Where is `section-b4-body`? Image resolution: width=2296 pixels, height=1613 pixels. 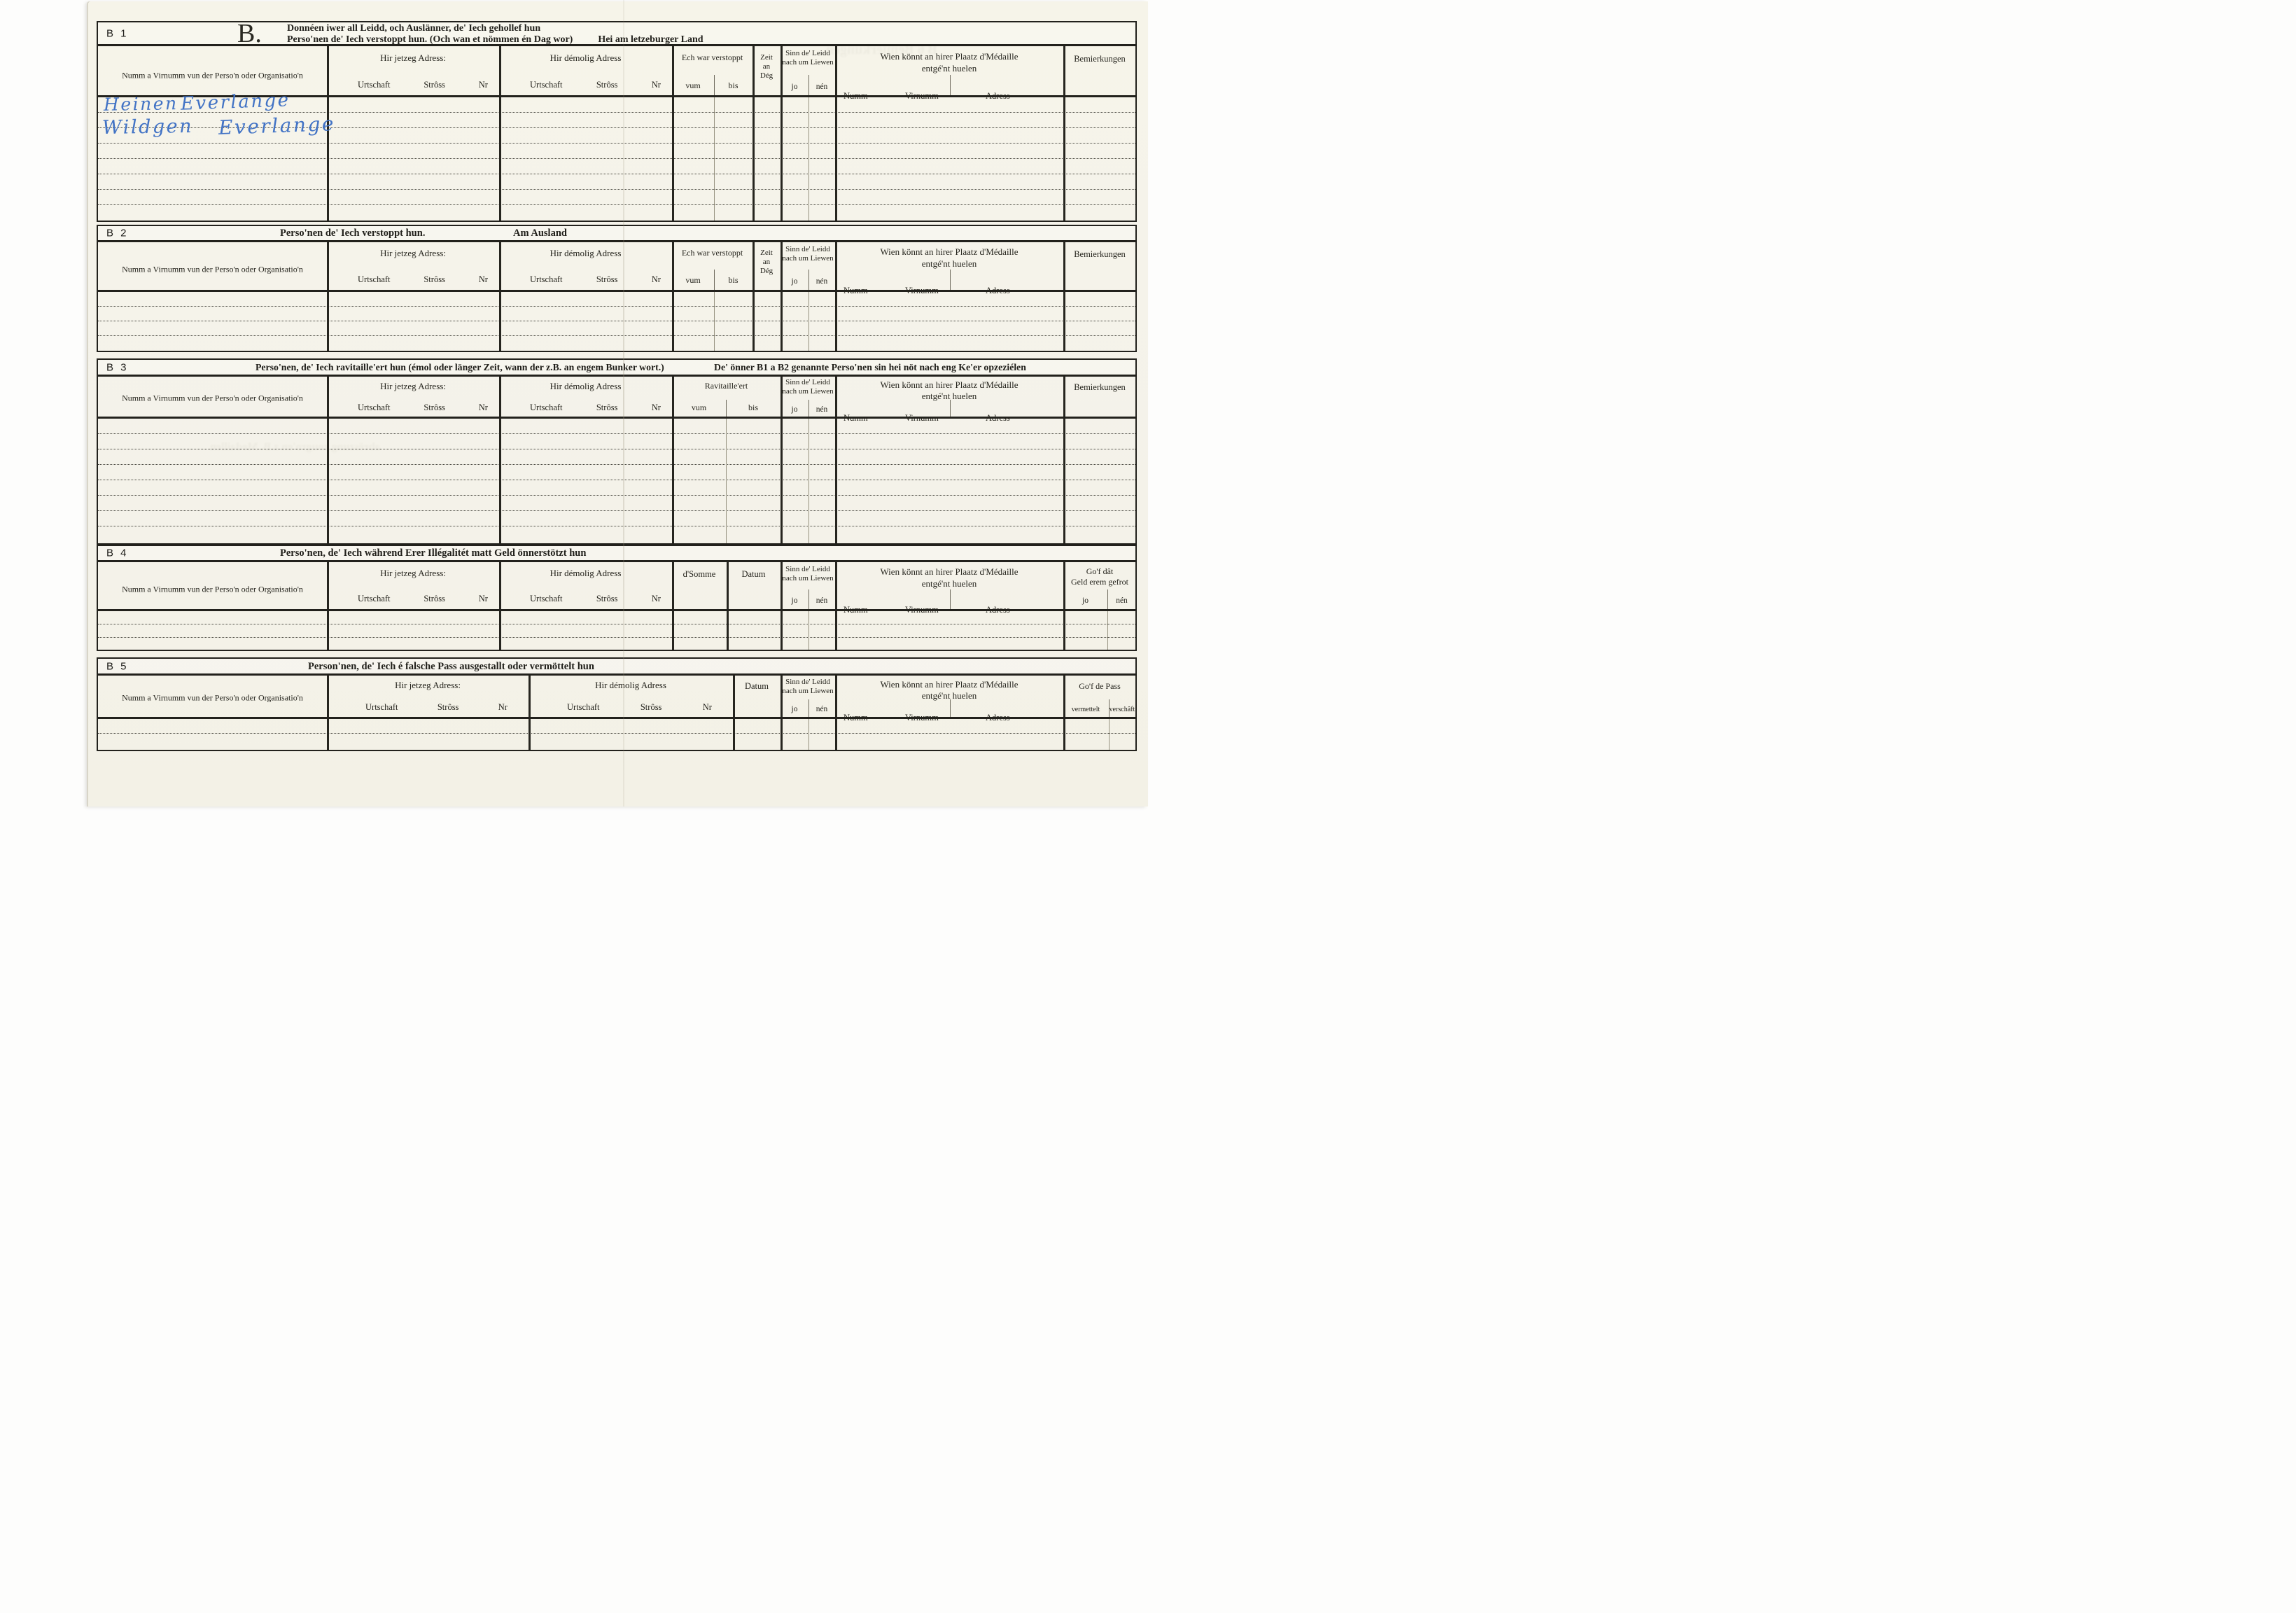
section-b4-body is located at coordinates (616, 630).